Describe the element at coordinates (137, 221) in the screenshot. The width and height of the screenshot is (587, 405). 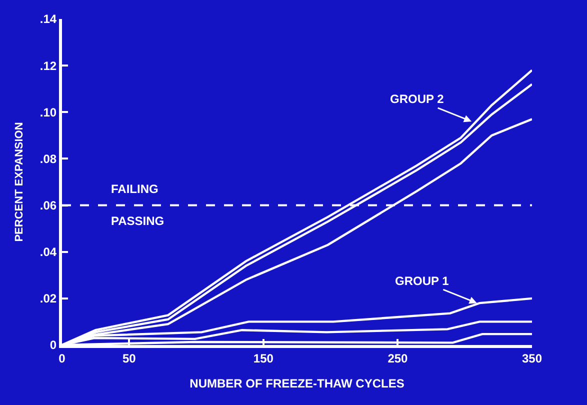
I see `annotation: PASSING` at that location.